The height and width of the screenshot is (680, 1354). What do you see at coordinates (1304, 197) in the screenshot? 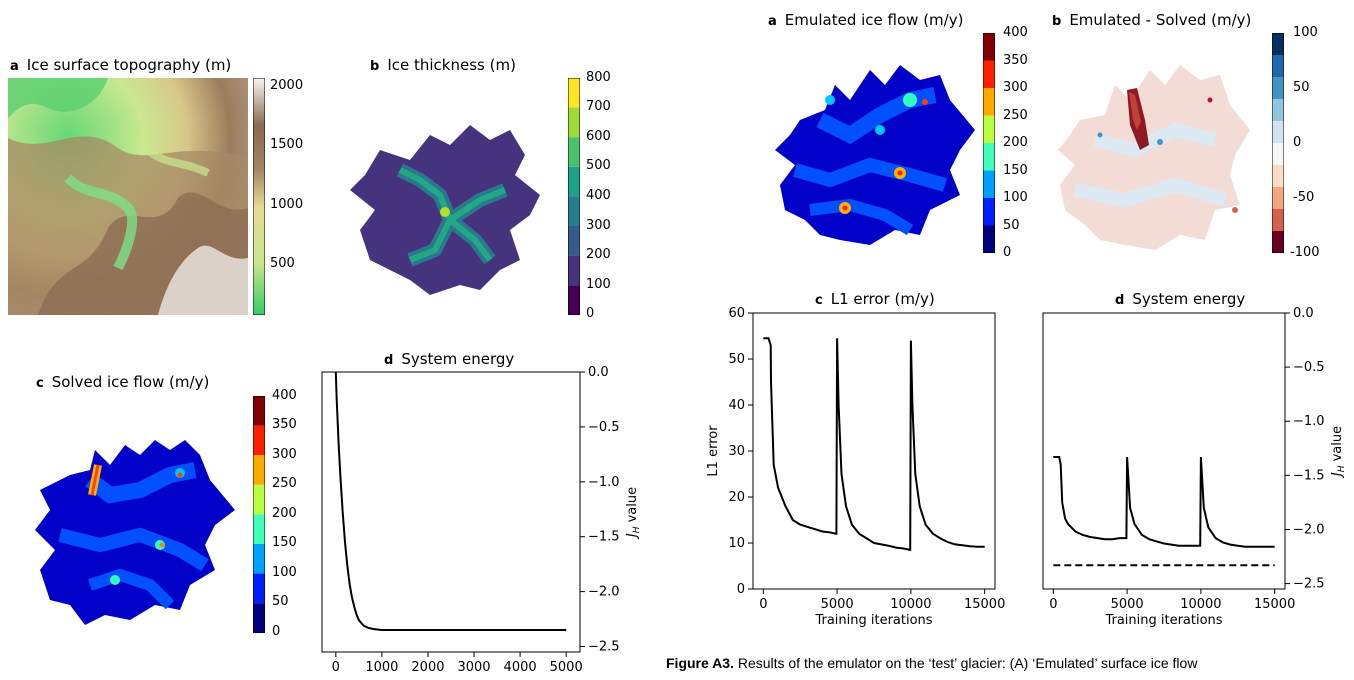
I see `cb-tick: -50` at bounding box center [1304, 197].